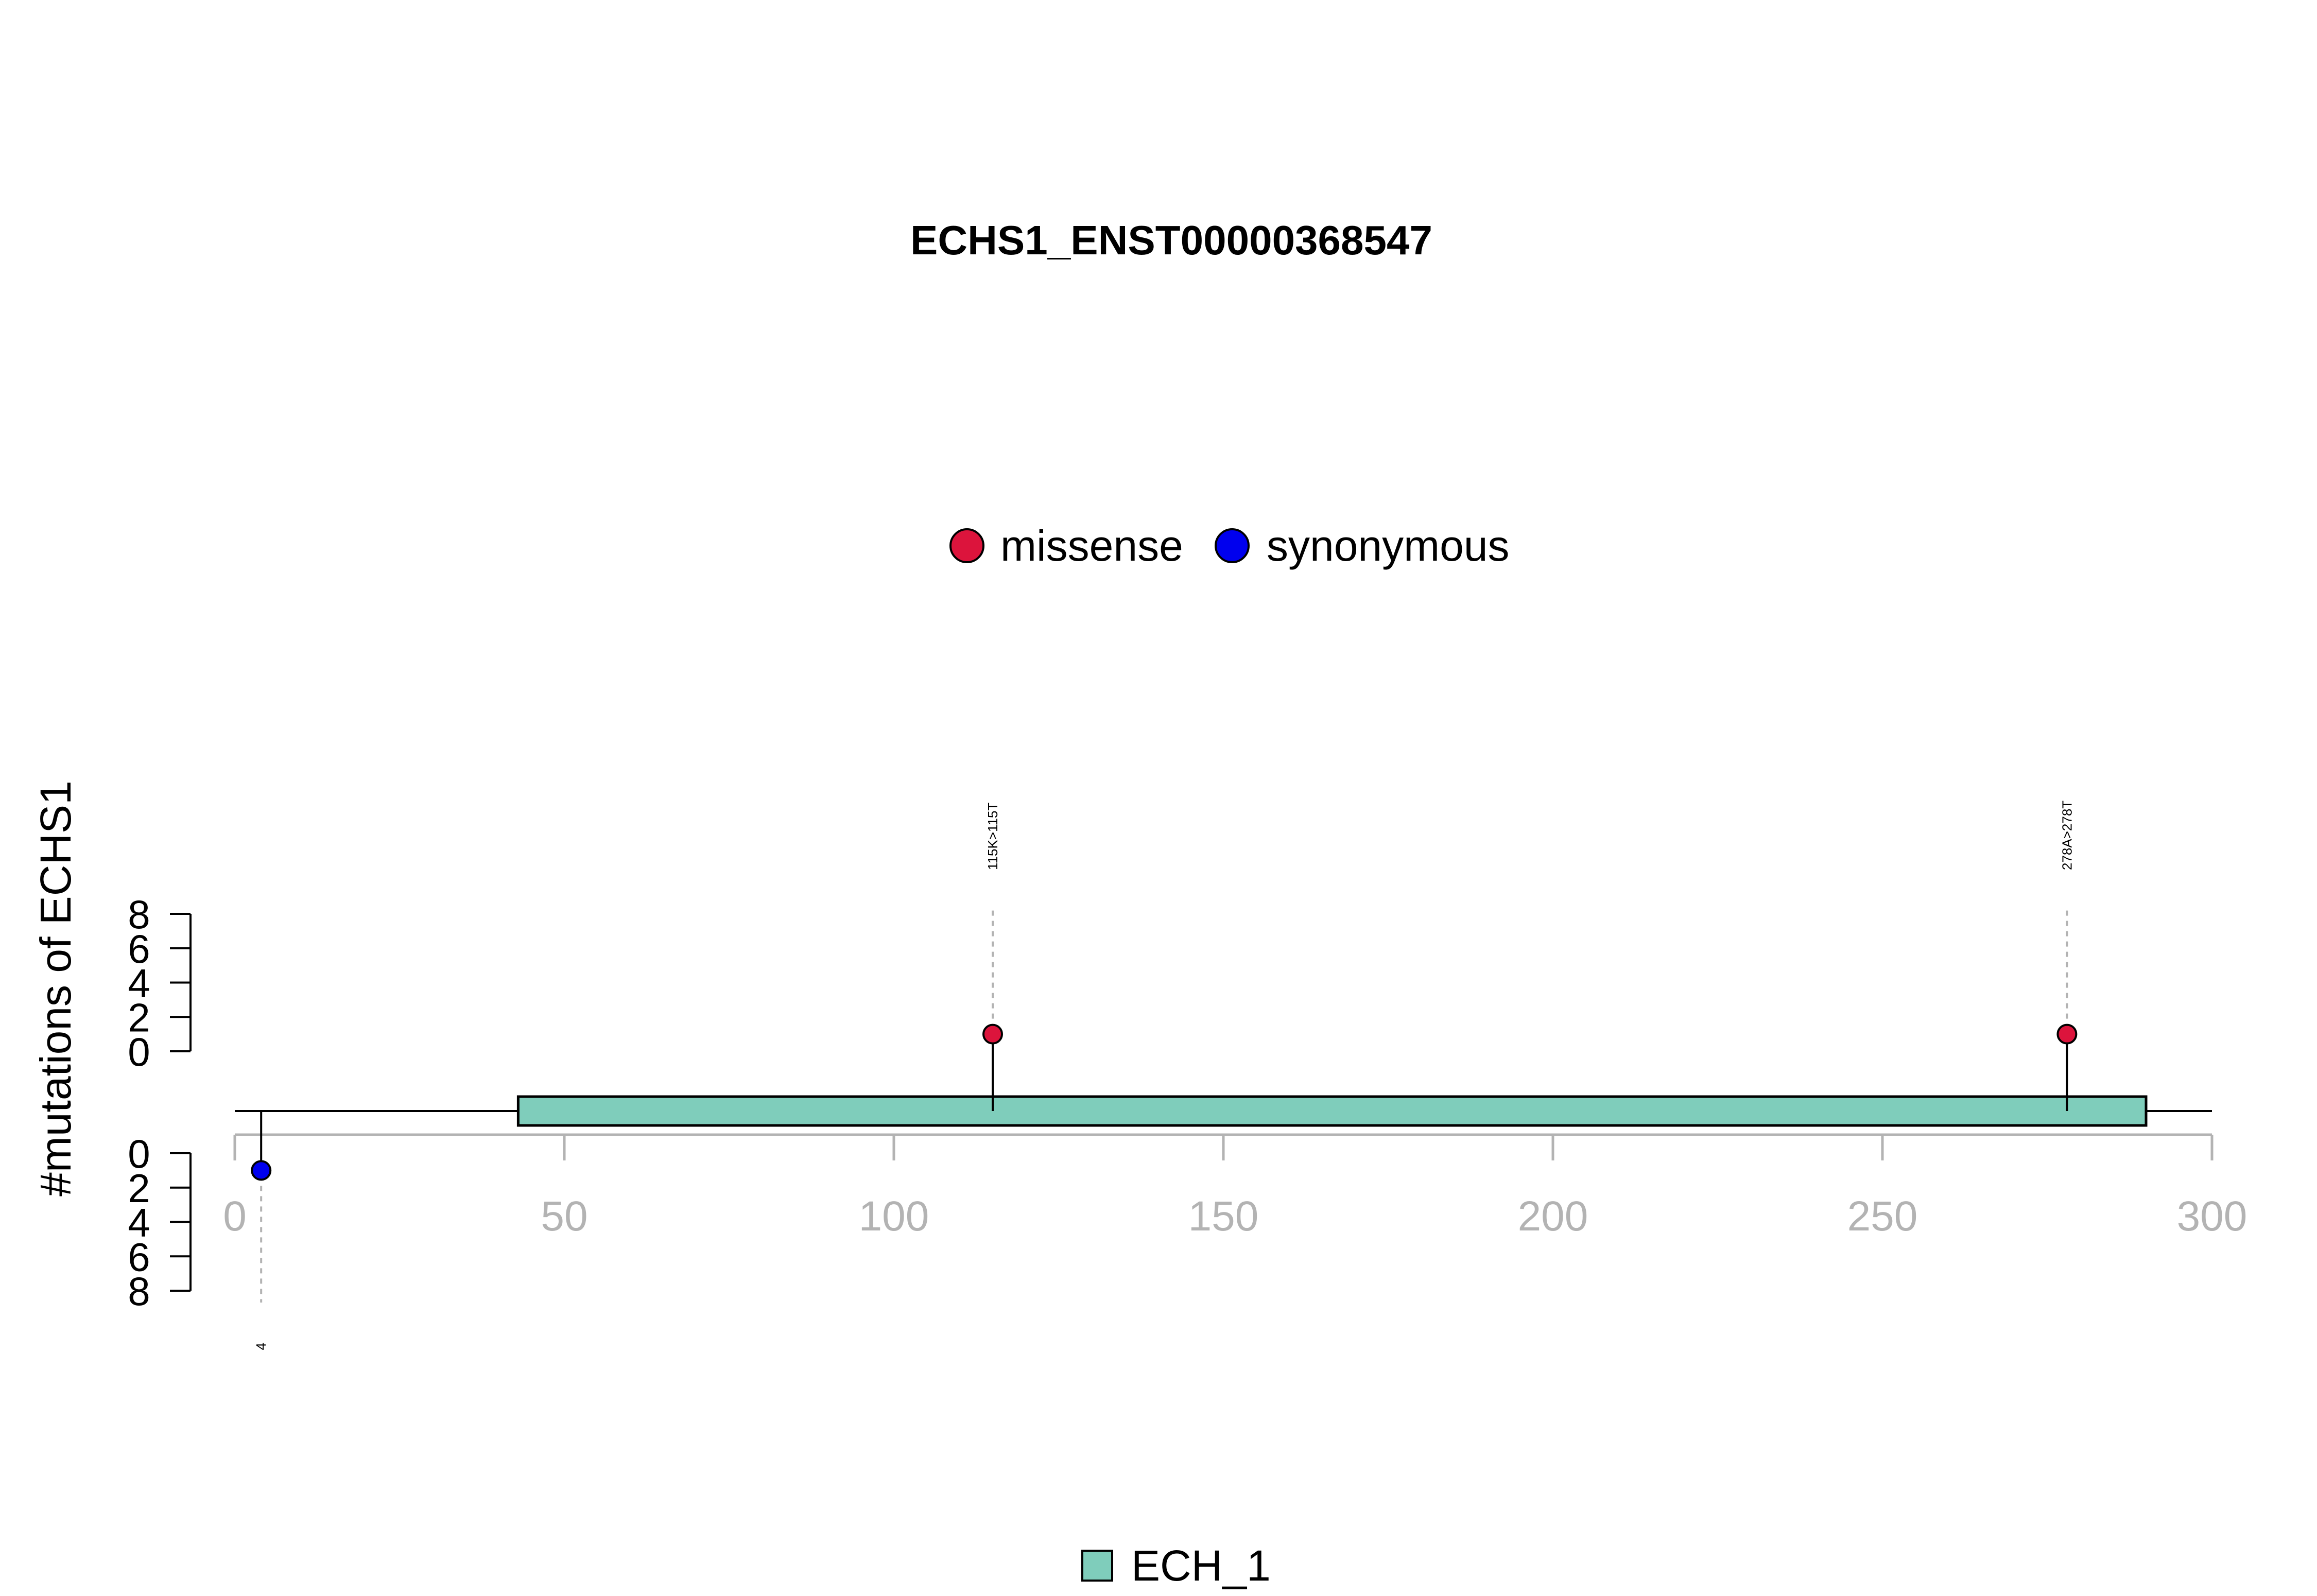 This screenshot has width=2317, height=1596. Describe the element at coordinates (235, 1216) in the screenshot. I see `x-tick-label: 0` at that location.